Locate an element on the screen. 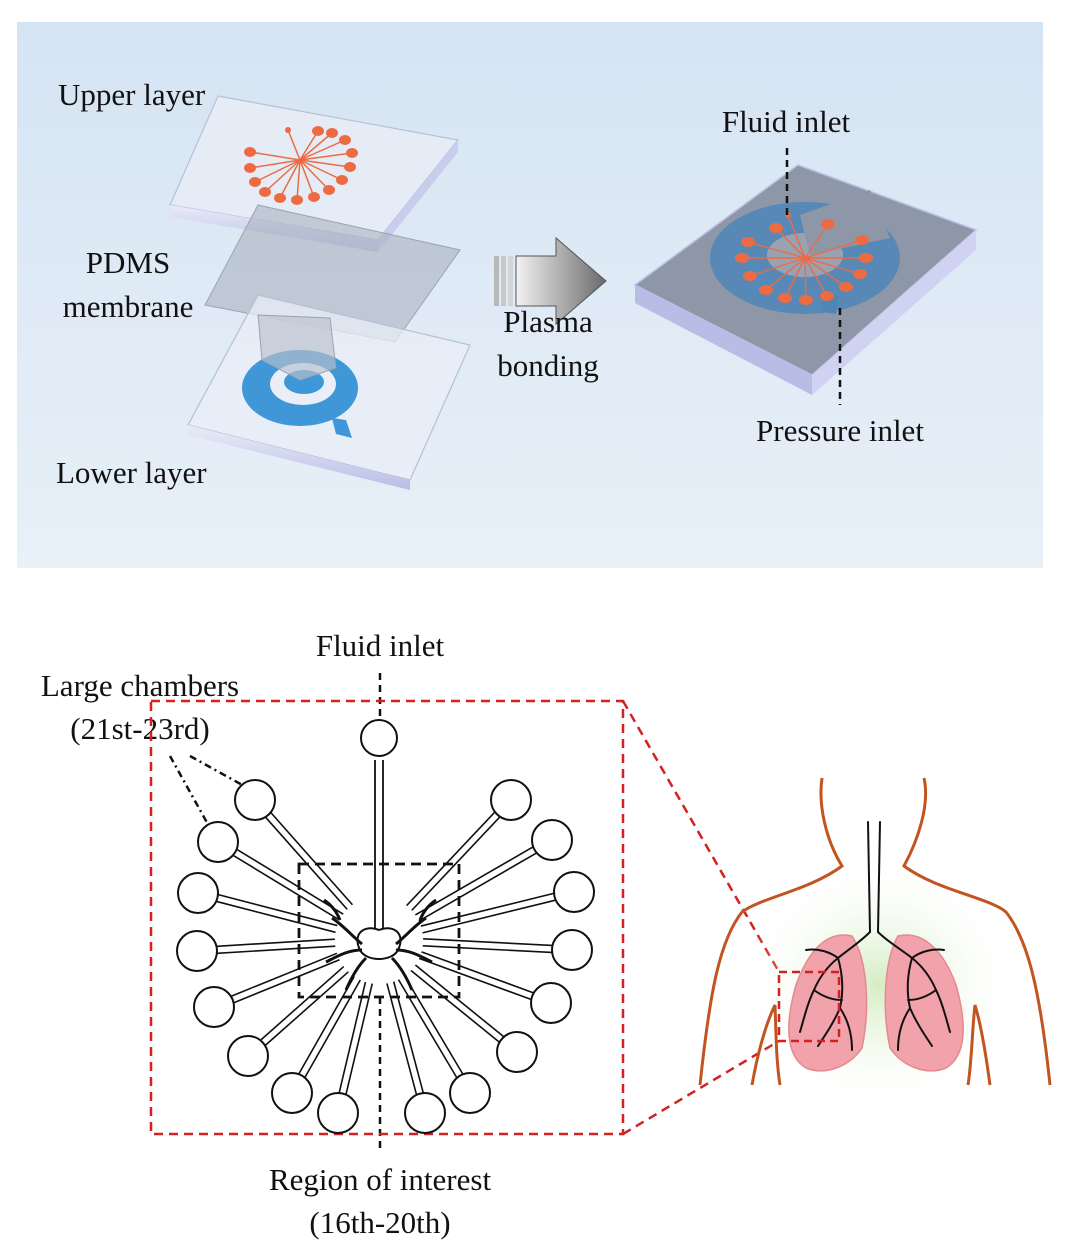  upper-layer-label: Upper layer is located at coordinates (132, 94).